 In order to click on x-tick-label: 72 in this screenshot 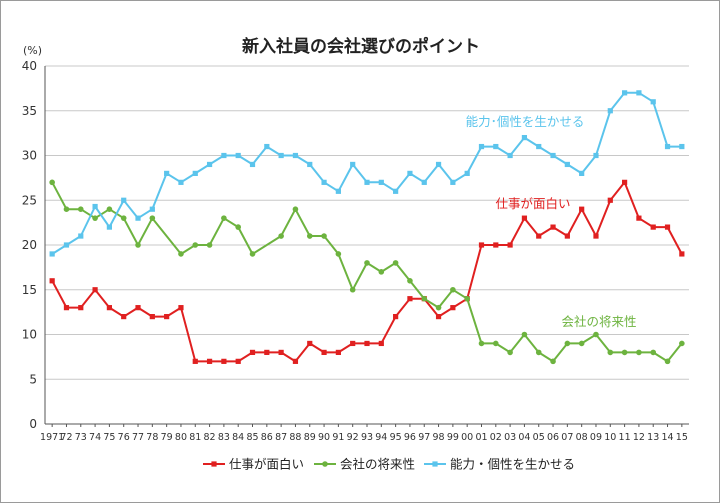, I will do `click(66, 437)`.